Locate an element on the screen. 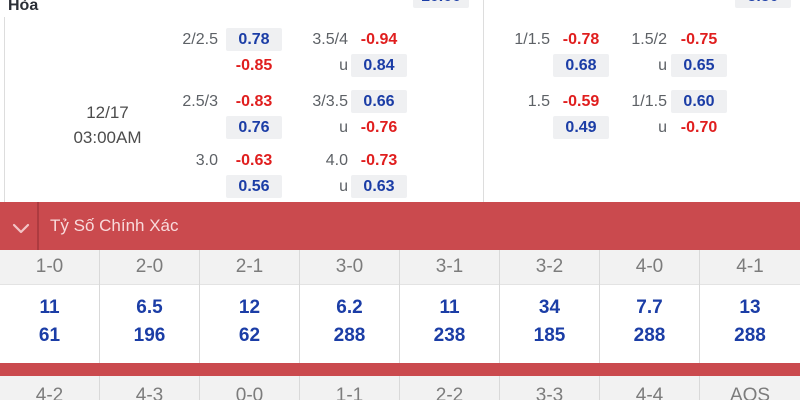 The height and width of the screenshot is (400, 800). score-header-cell: 3-2 is located at coordinates (549, 267).